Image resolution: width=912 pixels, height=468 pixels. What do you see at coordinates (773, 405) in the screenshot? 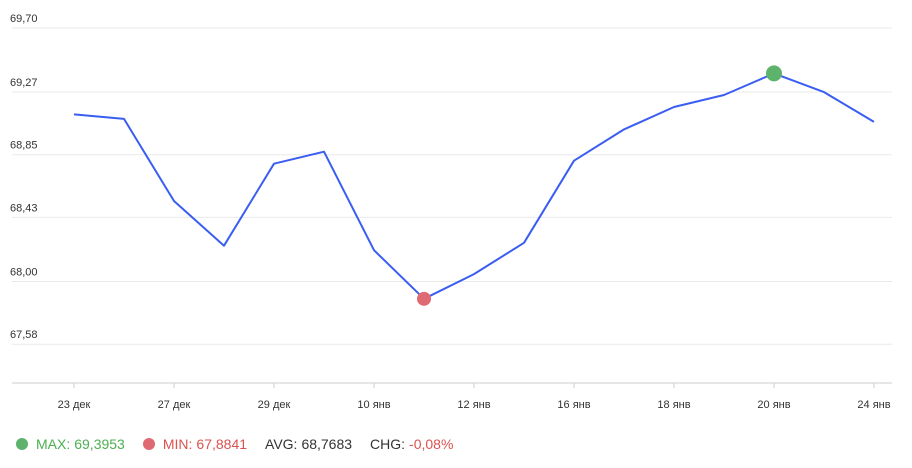
I see `x-tick-label: 20 янв` at bounding box center [773, 405].